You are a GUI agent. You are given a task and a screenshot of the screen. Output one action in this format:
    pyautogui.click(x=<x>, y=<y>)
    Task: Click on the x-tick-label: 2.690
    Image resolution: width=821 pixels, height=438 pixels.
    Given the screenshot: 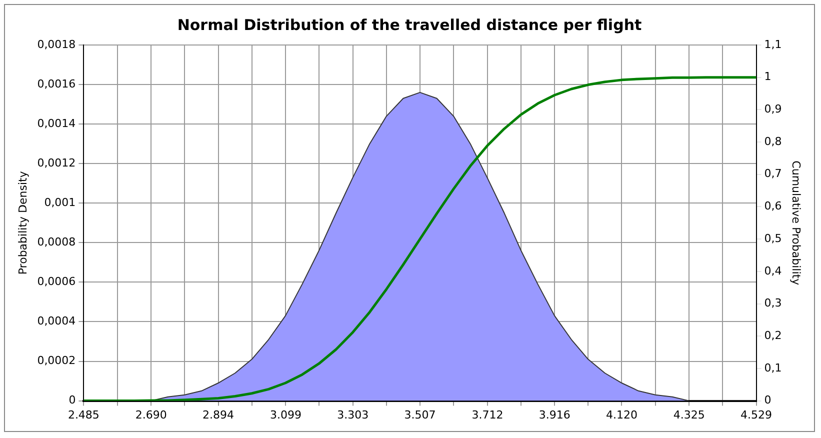 What is the action you would take?
    pyautogui.click(x=151, y=415)
    